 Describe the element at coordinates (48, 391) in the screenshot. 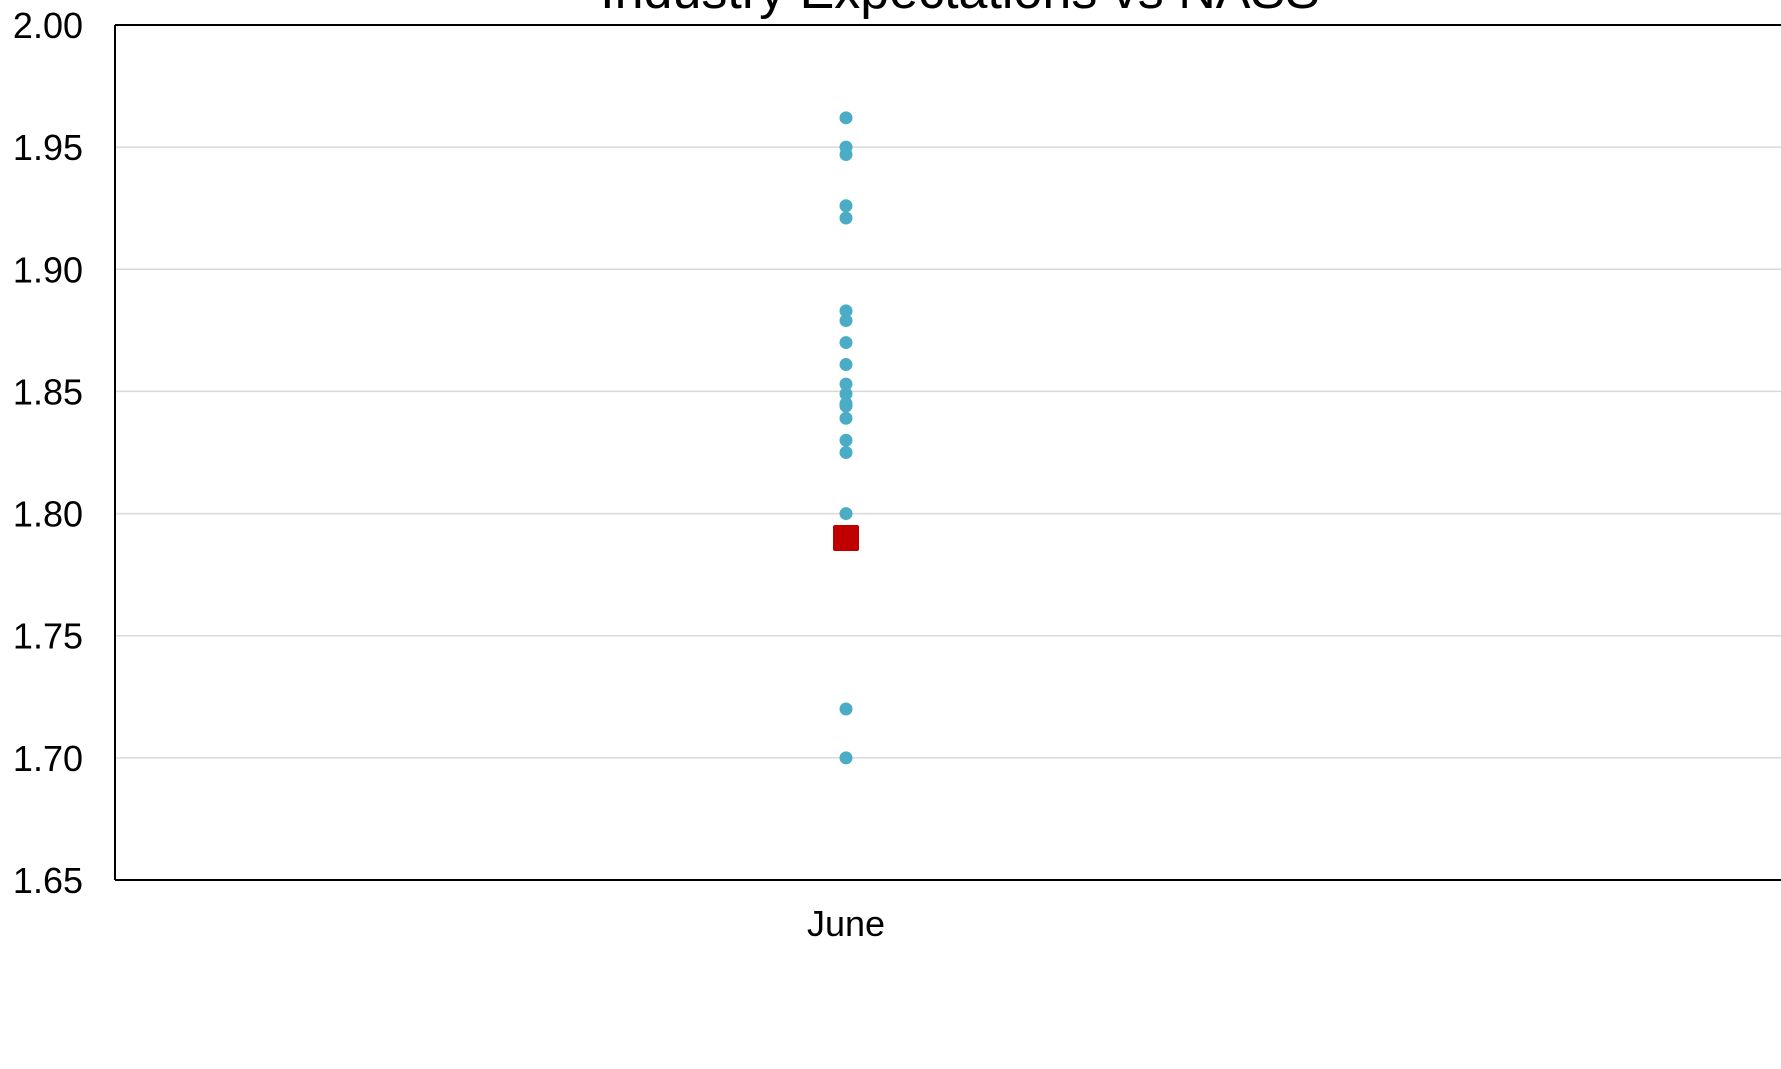

I see `y-tick-label: 1.85` at that location.